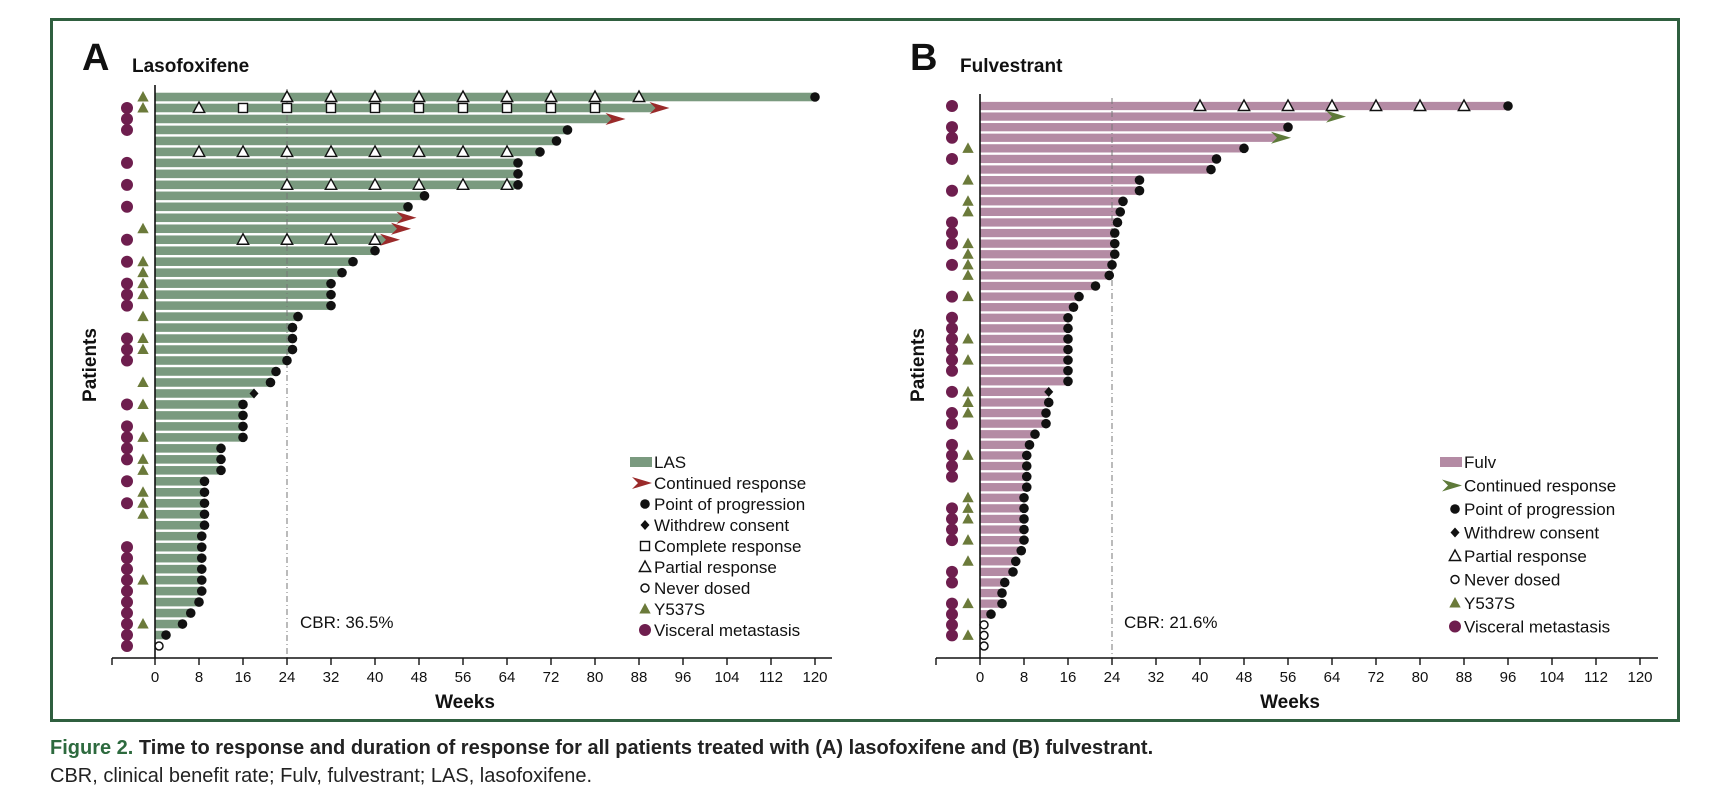  Describe the element at coordinates (702, 588) in the screenshot. I see `legend-label-a-6: Never dosed` at that location.